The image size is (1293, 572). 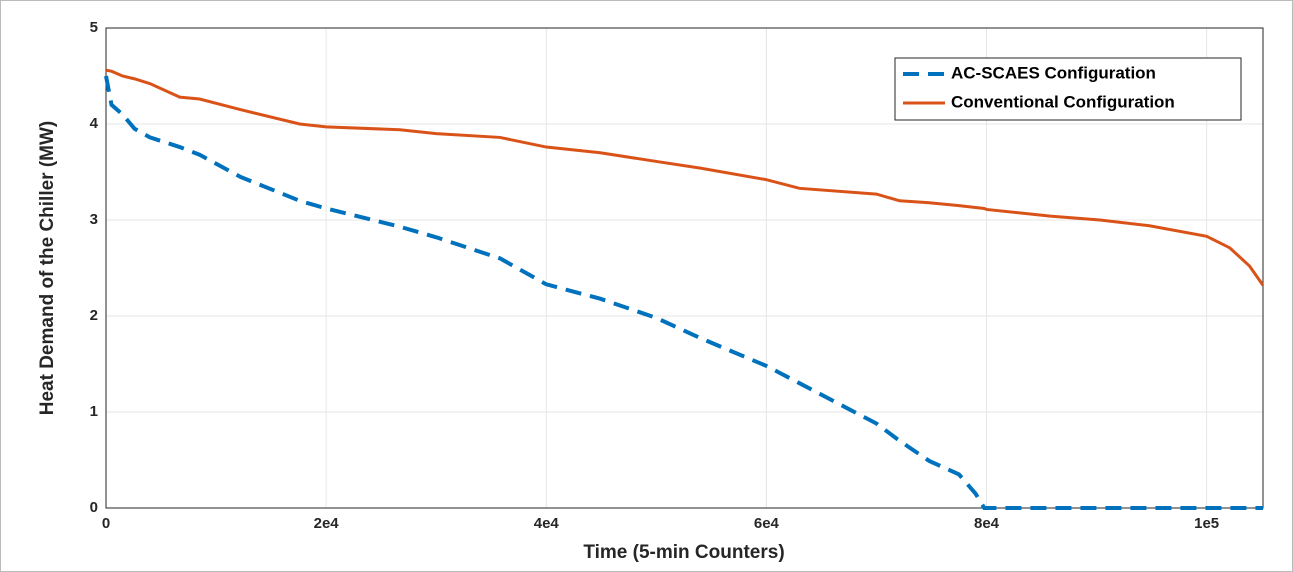 What do you see at coordinates (94, 27) in the screenshot?
I see `y-tick-label: 5` at bounding box center [94, 27].